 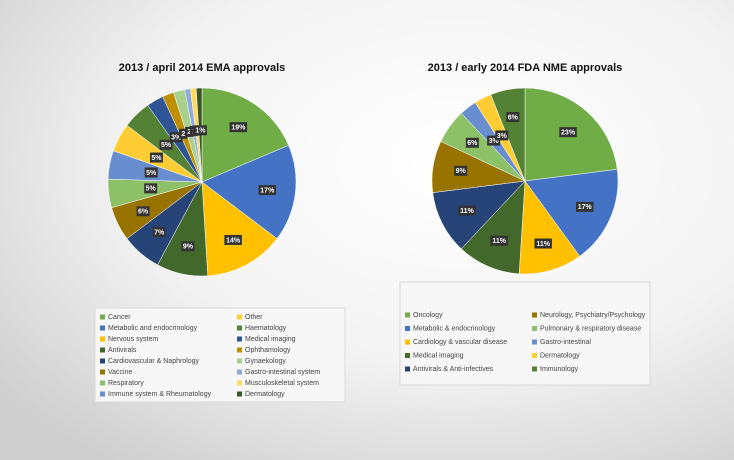 I want to click on legend-label: Cancer, so click(x=119, y=317).